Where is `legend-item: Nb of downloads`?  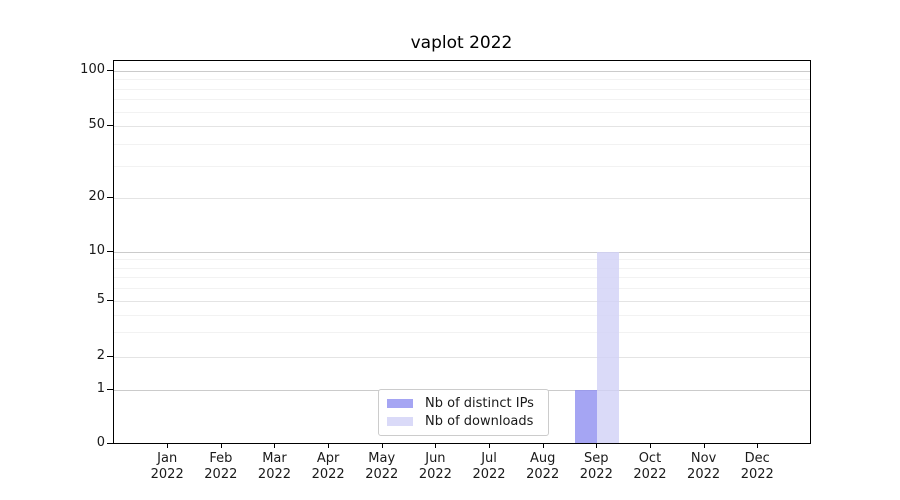
legend-item: Nb of downloads is located at coordinates (463, 421).